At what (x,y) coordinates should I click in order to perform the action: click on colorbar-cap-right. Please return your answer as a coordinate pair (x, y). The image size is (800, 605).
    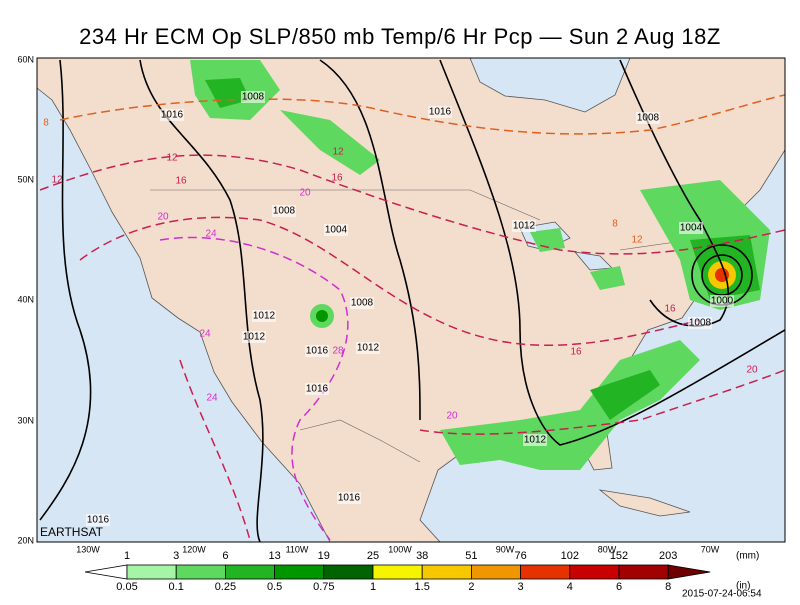
    Looking at the image, I should click on (689, 572).